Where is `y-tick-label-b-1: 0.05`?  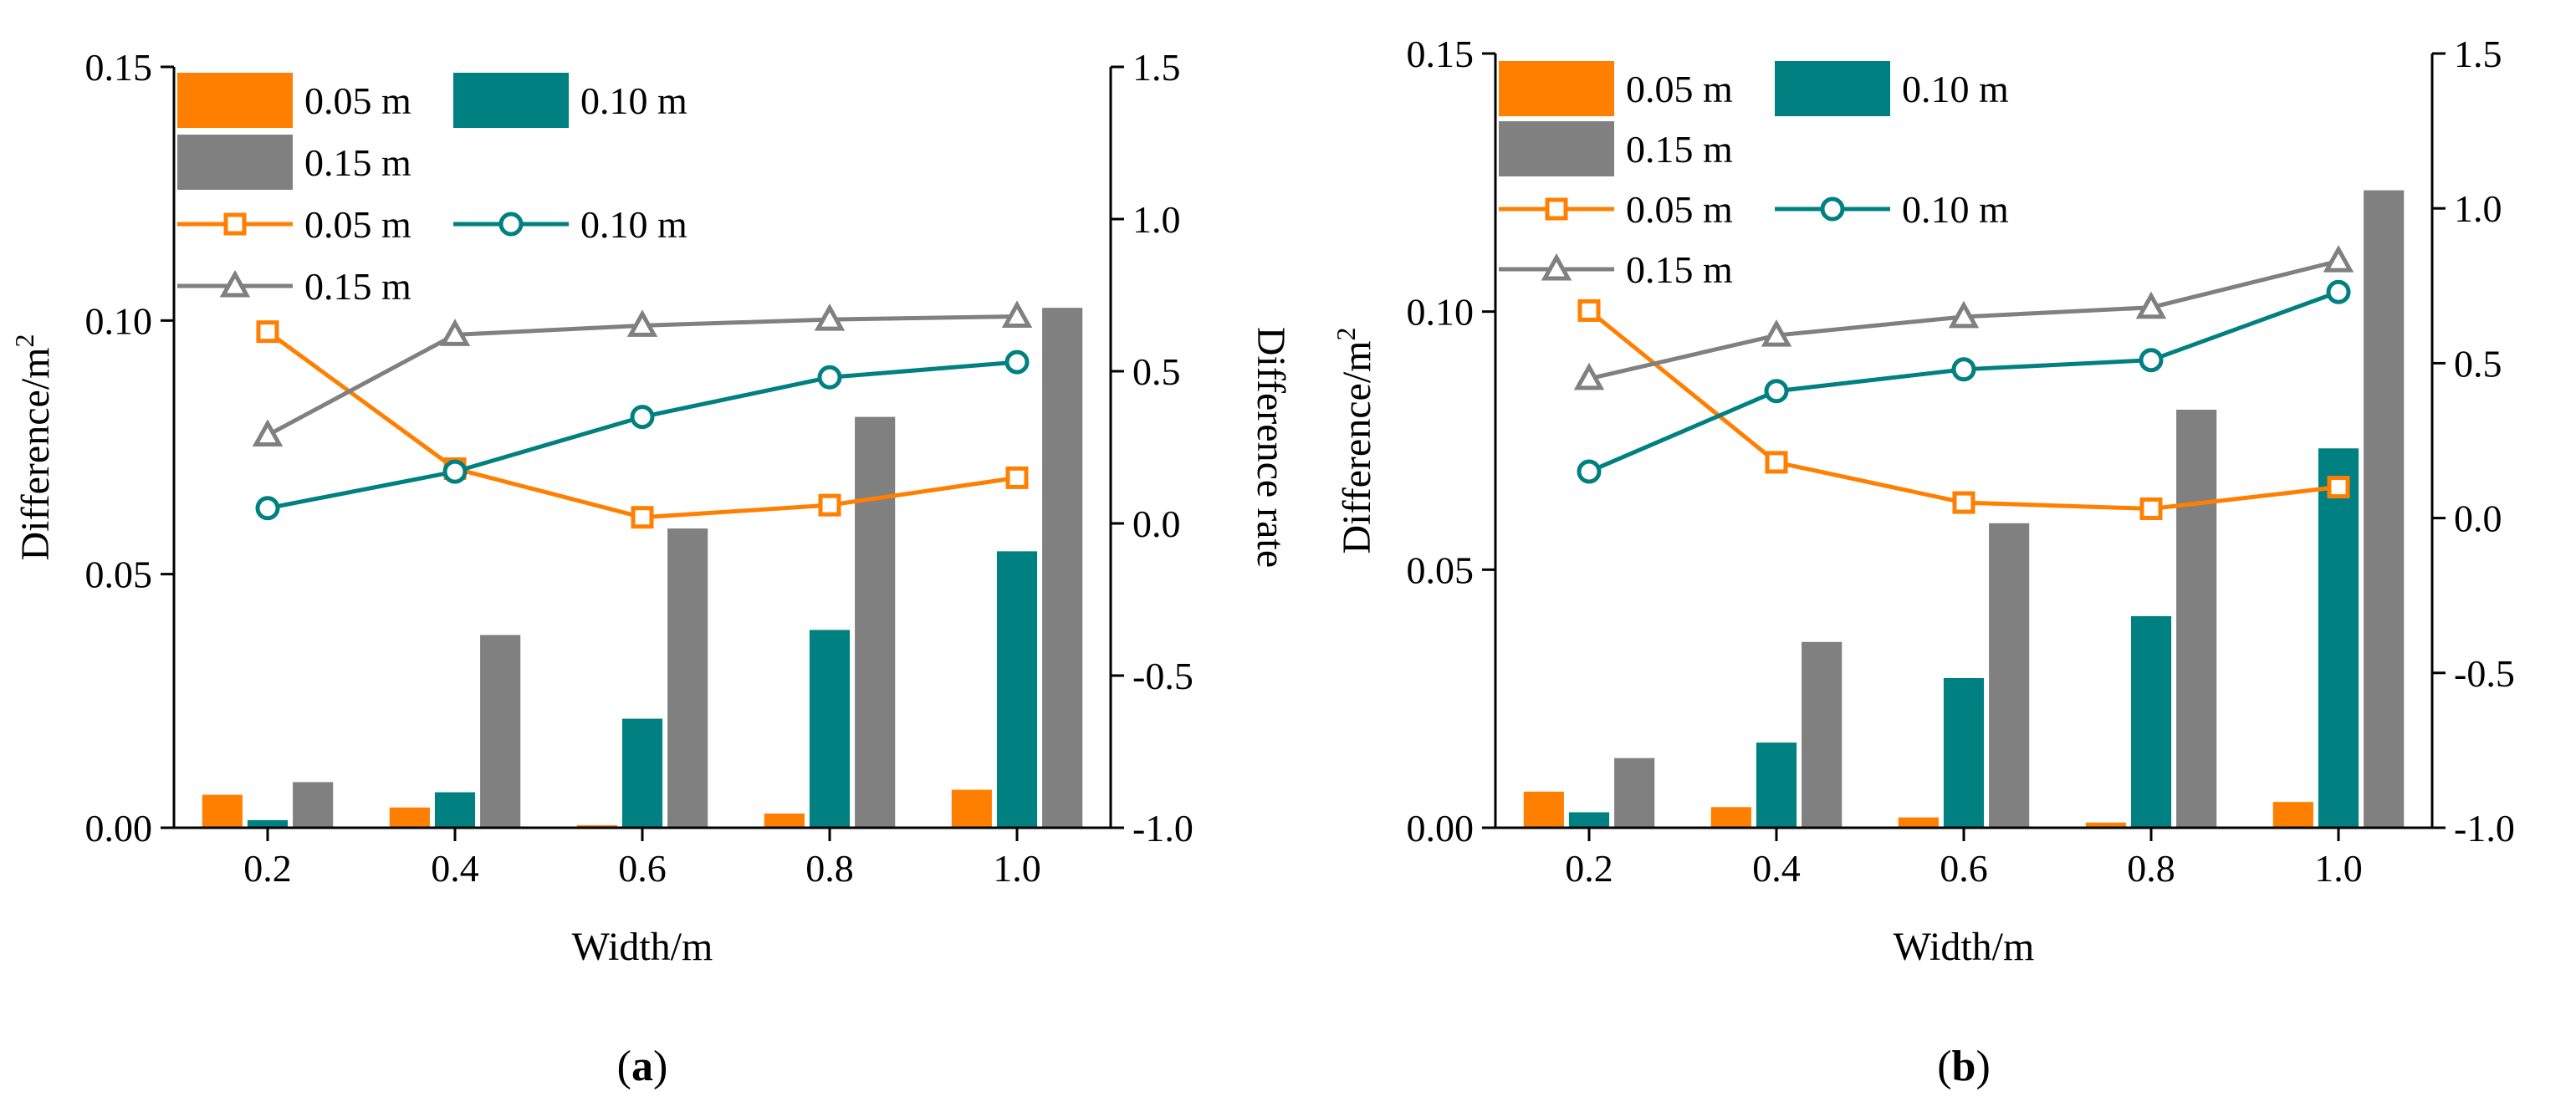
y-tick-label-b-1: 0.05 is located at coordinates (1441, 569).